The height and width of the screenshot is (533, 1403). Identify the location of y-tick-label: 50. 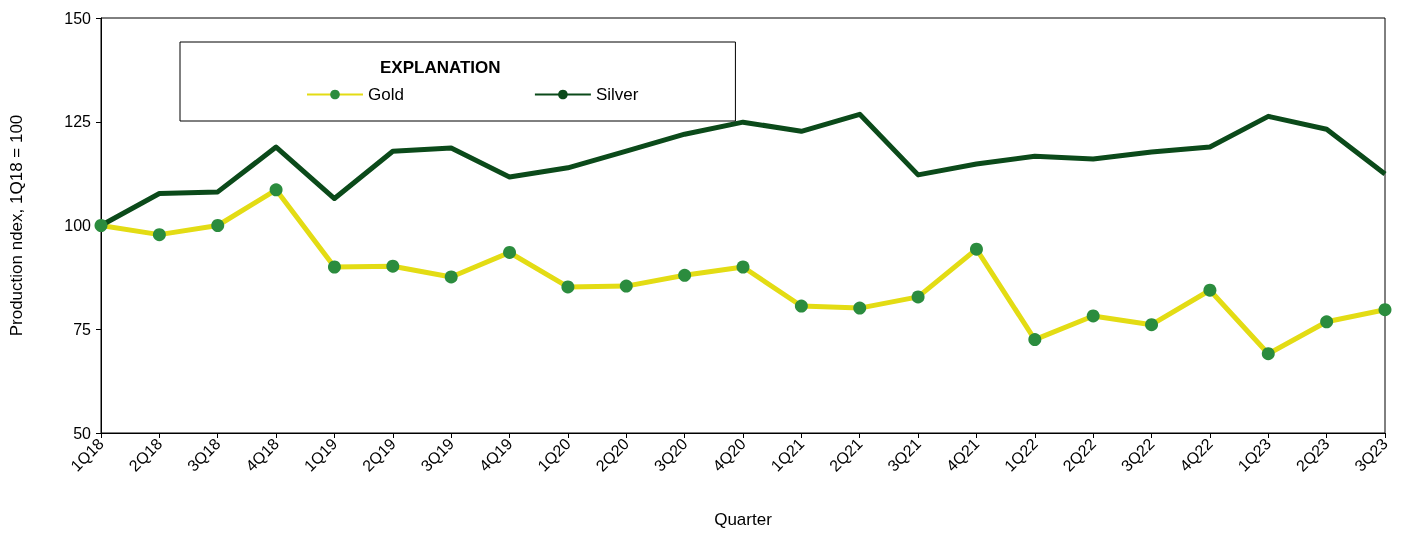
(82, 433).